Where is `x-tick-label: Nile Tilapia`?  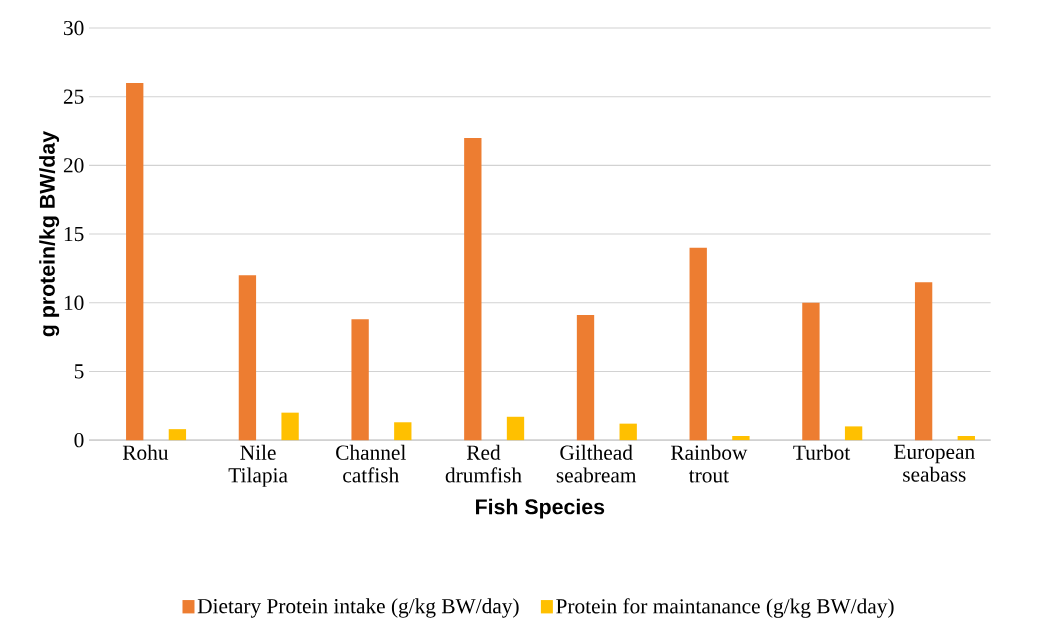 x-tick-label: Nile Tilapia is located at coordinates (258, 465).